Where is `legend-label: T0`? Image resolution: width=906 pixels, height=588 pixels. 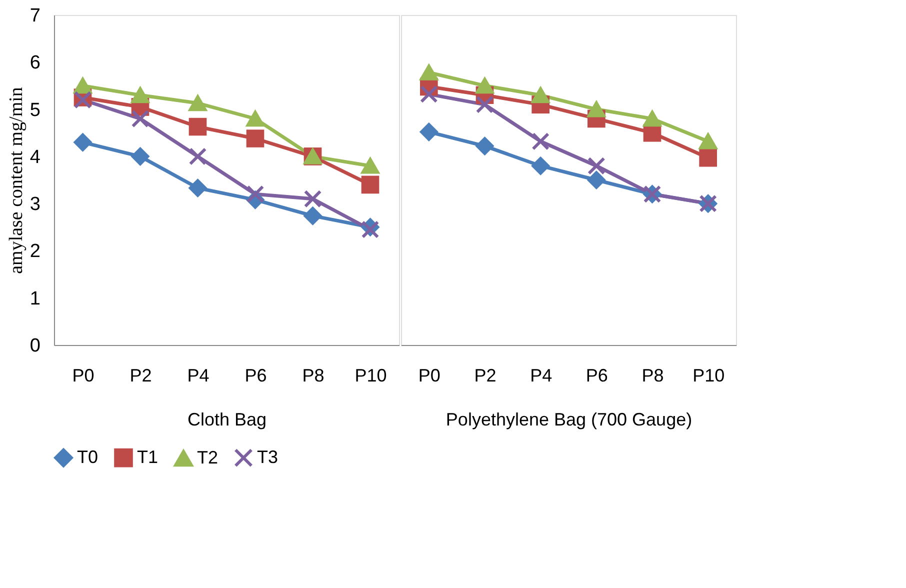 legend-label: T0 is located at coordinates (87, 456).